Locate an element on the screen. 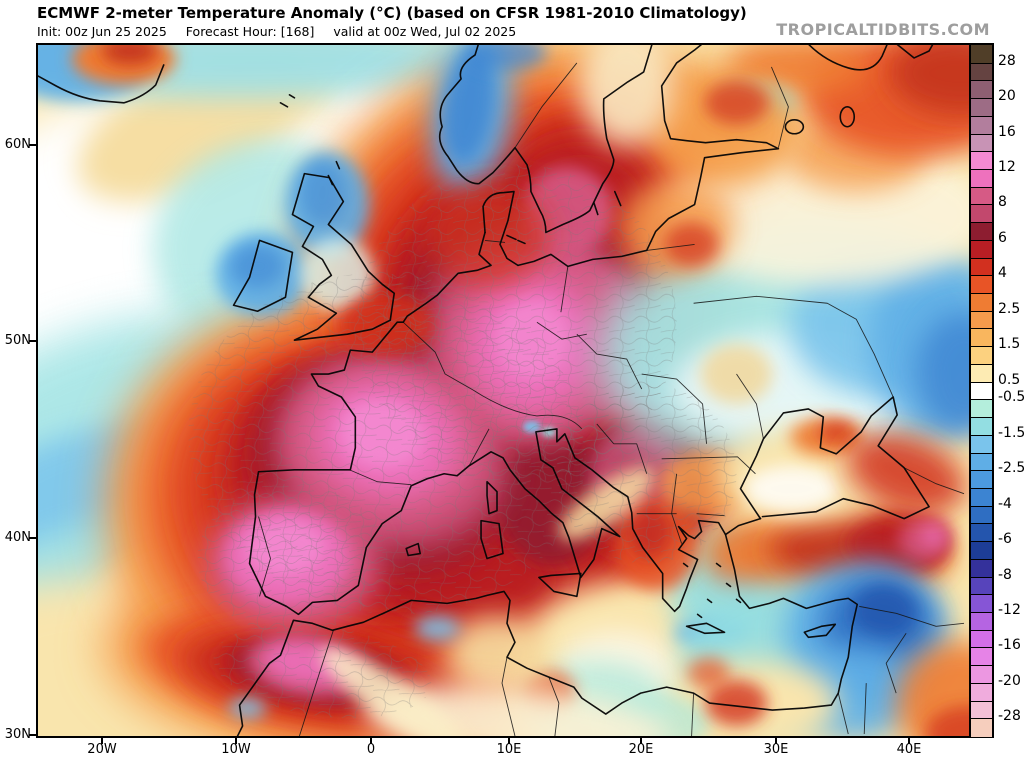 Image resolution: width=1024 pixels, height=757 pixels. colorbar-tick-label: -16 is located at coordinates (1009, 645).